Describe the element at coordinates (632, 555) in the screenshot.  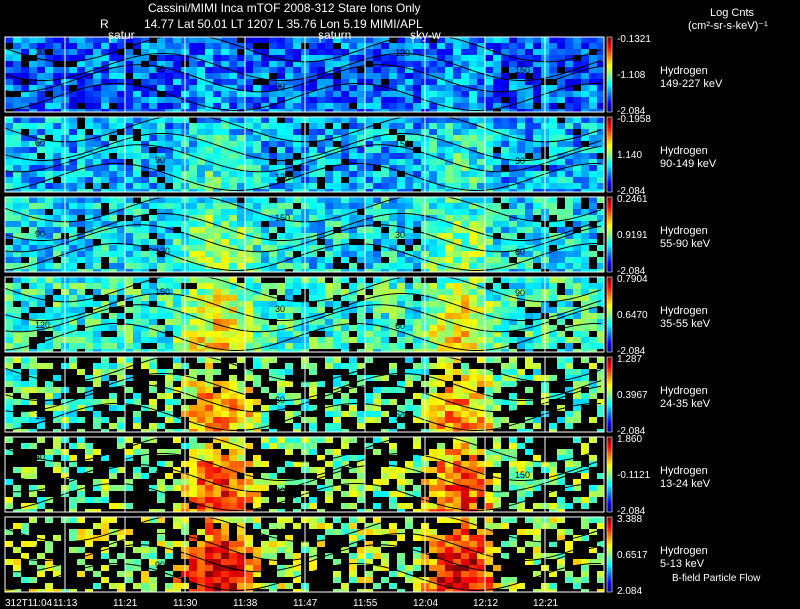
I see `colorbar-mid-label: 0.6517` at that location.